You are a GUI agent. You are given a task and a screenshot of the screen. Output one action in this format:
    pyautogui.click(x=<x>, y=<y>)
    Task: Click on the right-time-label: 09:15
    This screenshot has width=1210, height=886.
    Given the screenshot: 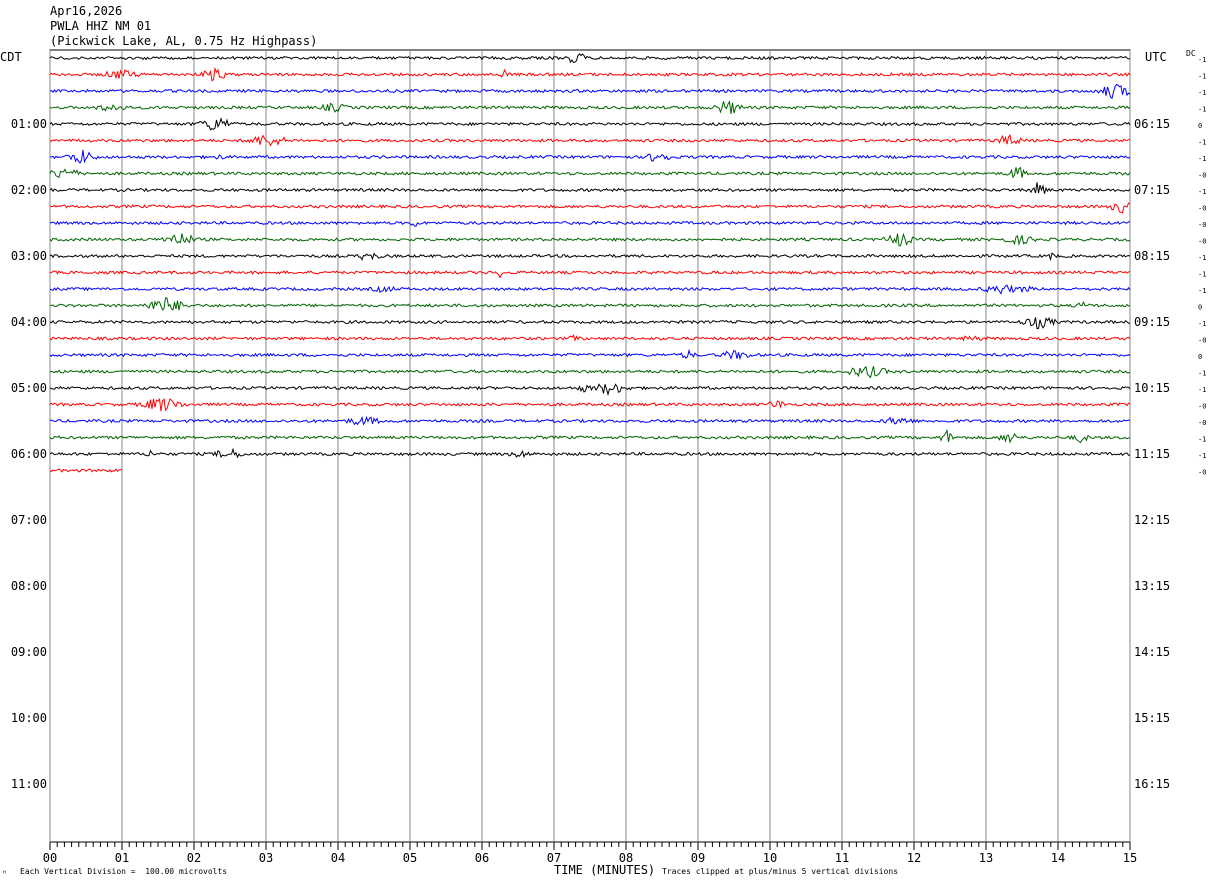 What is the action you would take?
    pyautogui.click(x=1152, y=322)
    